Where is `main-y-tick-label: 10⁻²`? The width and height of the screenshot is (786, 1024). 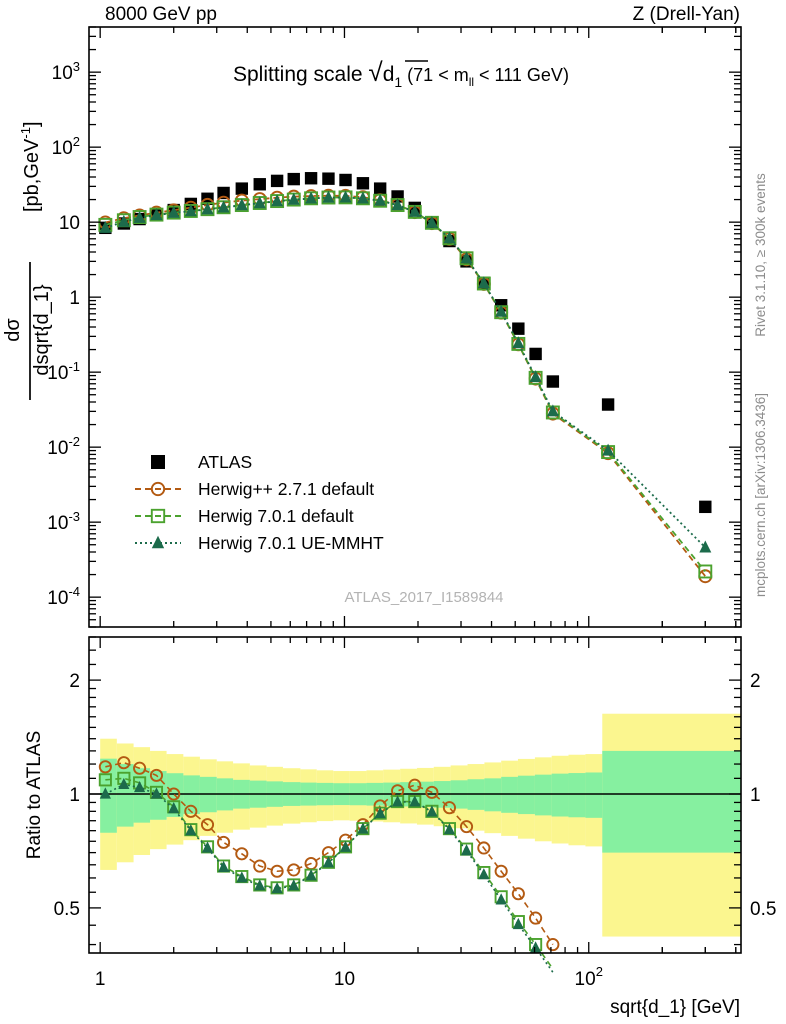 main-y-tick-label: 10⁻² is located at coordinates (63, 446).